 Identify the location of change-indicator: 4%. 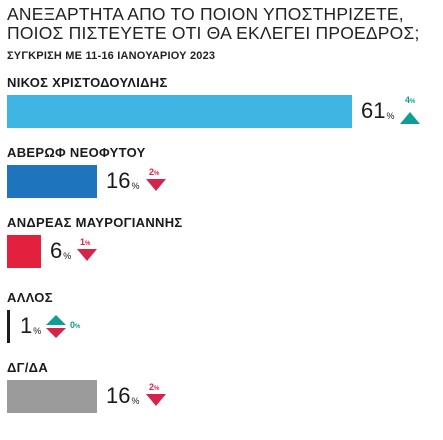
(411, 111).